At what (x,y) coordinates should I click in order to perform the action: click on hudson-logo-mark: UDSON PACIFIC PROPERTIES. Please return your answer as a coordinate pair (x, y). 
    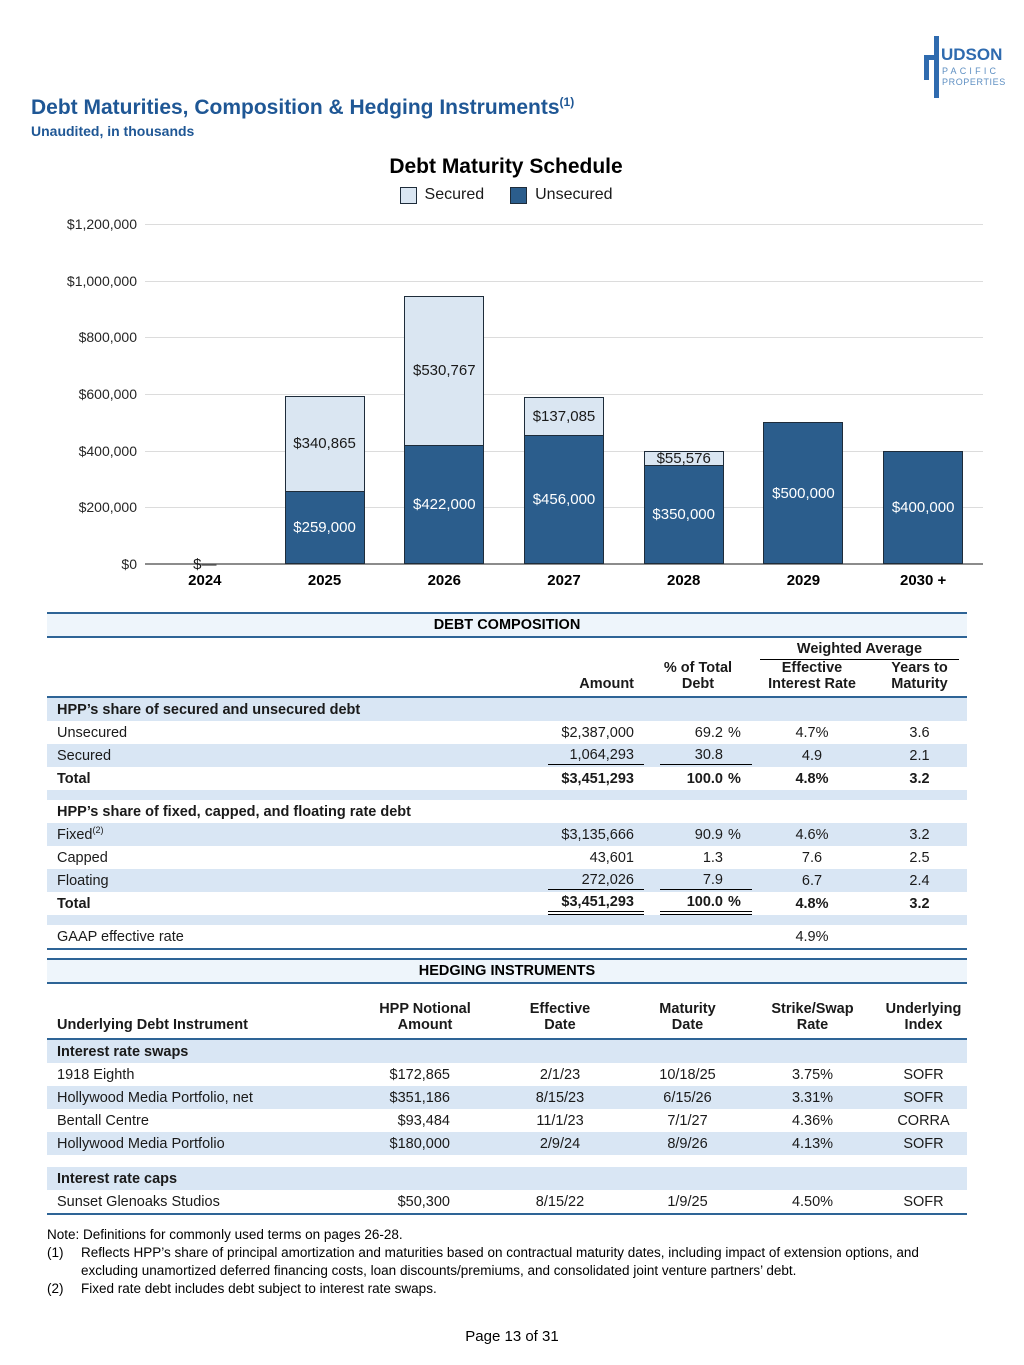
    Looking at the image, I should click on (964, 67).